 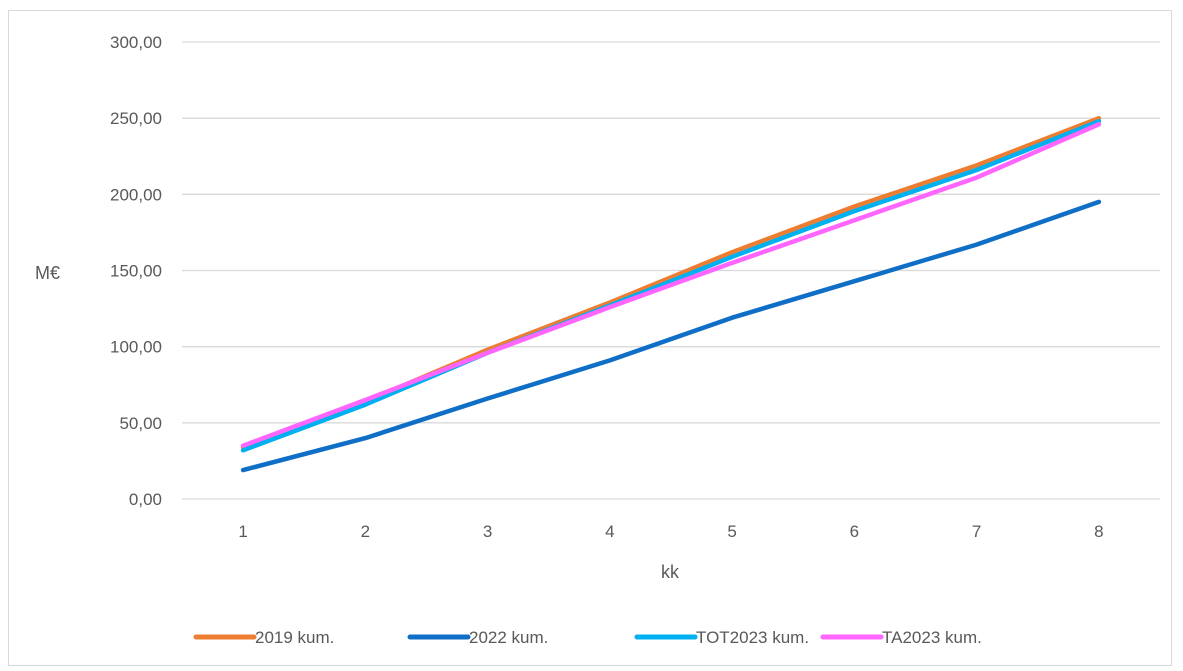 I want to click on x-axis-tick-labels: 1 2 3 4 5 6 7 8, so click(x=670, y=531).